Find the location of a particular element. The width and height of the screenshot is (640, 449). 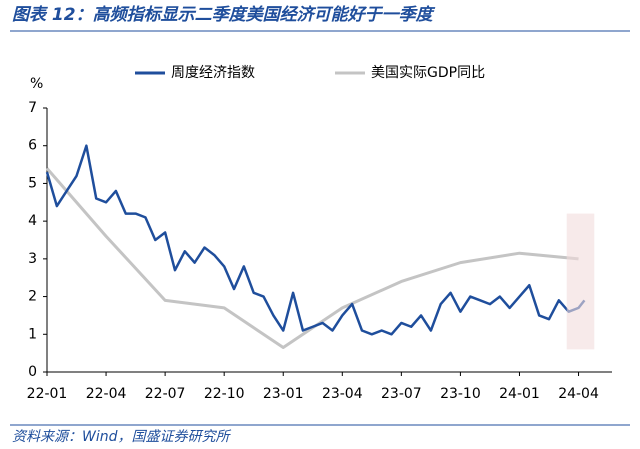

x-tick-label: 23-07 is located at coordinates (401, 394).